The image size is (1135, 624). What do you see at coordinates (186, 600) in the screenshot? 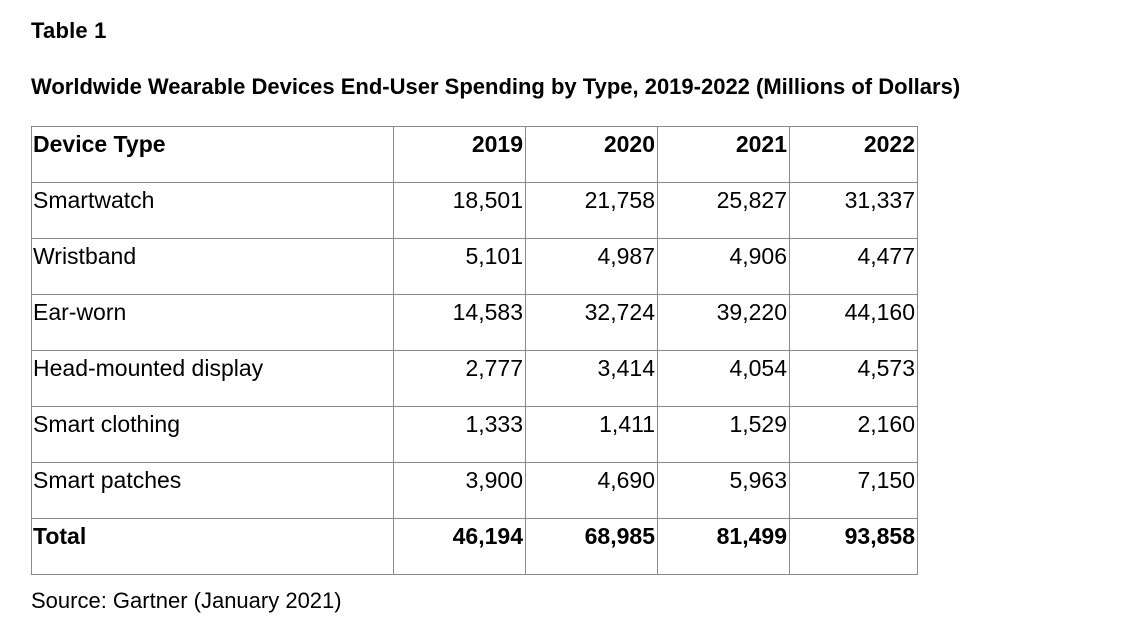
I see `source-note: Source: Gartner (January 2021)` at bounding box center [186, 600].